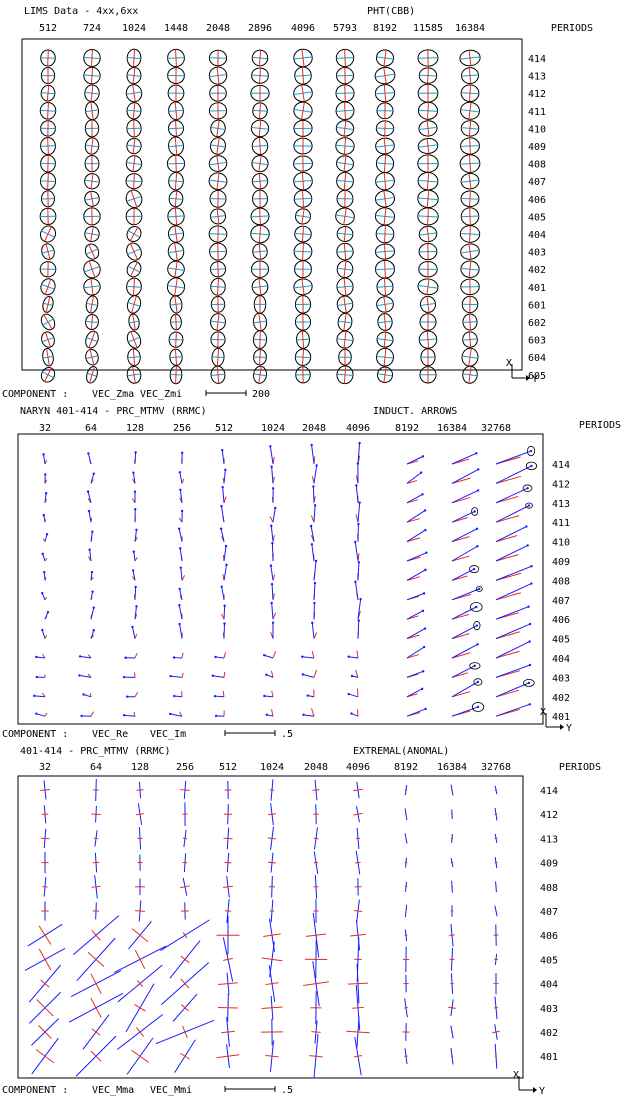  What do you see at coordinates (561, 698) in the screenshot?
I see `site-label: 402` at bounding box center [561, 698].